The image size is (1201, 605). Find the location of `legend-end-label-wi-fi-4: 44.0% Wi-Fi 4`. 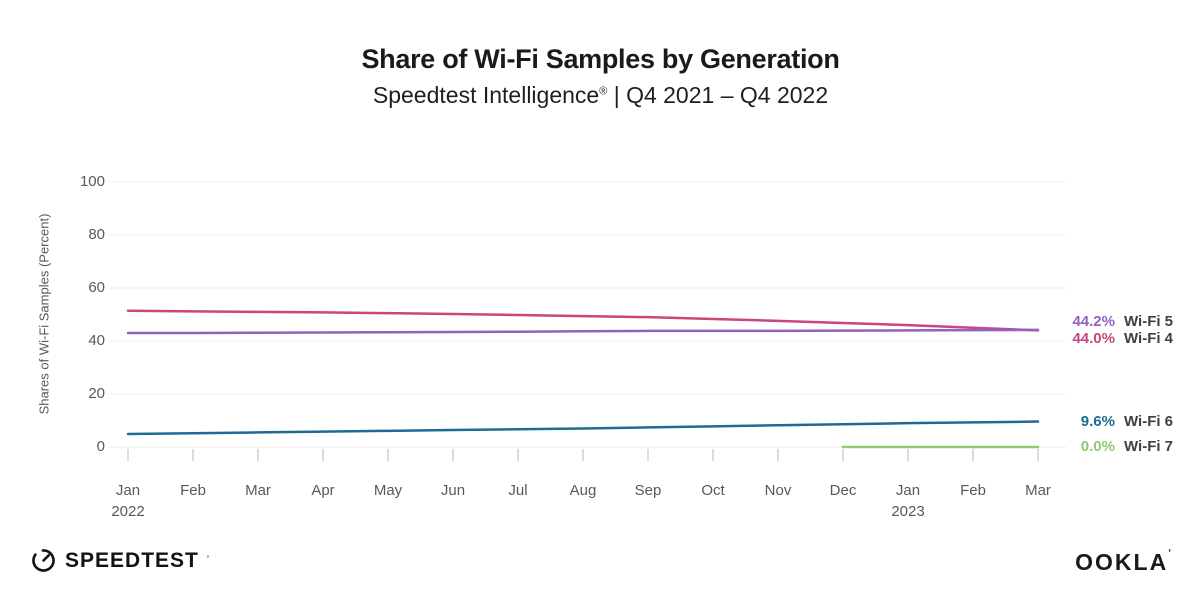

legend-end-label-wi-fi-4: 44.0% Wi-Fi 4 is located at coordinates (1135, 338).